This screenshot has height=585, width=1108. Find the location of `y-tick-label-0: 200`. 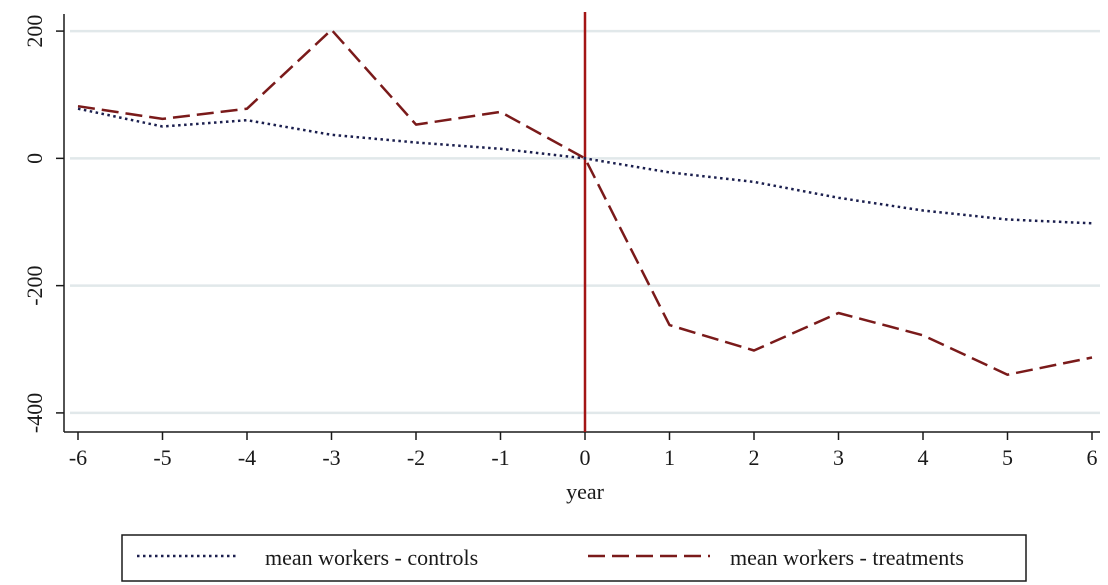

y-tick-label-0: 200 is located at coordinates (34, 31).